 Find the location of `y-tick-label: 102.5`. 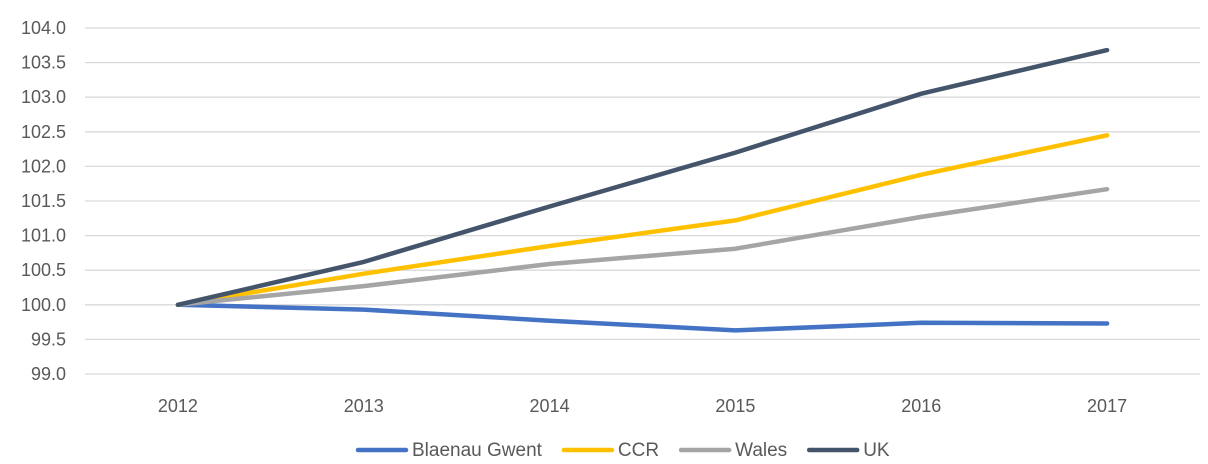

y-tick-label: 102.5 is located at coordinates (43, 132).